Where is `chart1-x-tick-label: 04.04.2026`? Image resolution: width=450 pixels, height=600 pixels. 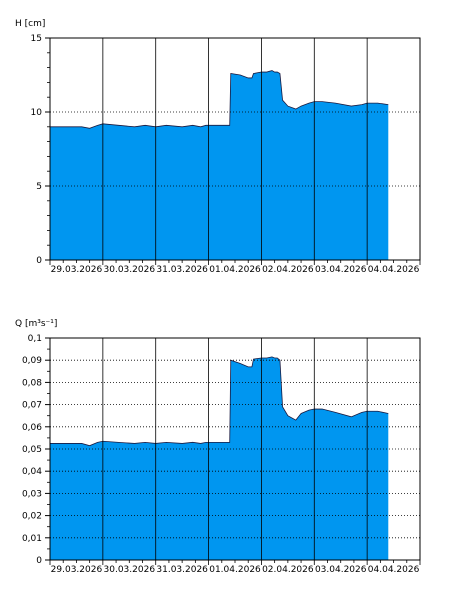 chart1-x-tick-label: 04.04.2026 is located at coordinates (394, 270).